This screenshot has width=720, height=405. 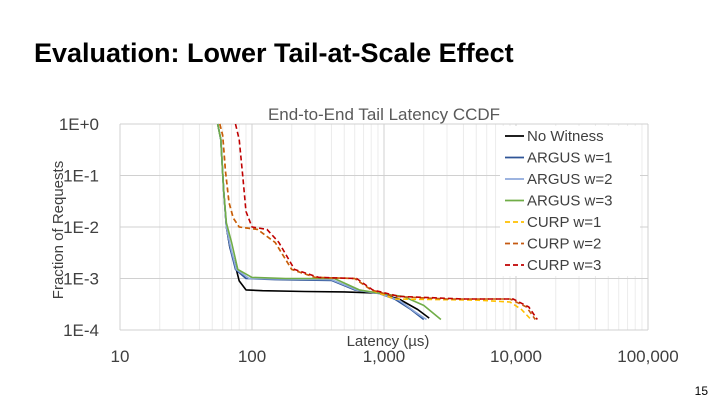 I want to click on y-tick-label: 1E+0, so click(x=79, y=124).